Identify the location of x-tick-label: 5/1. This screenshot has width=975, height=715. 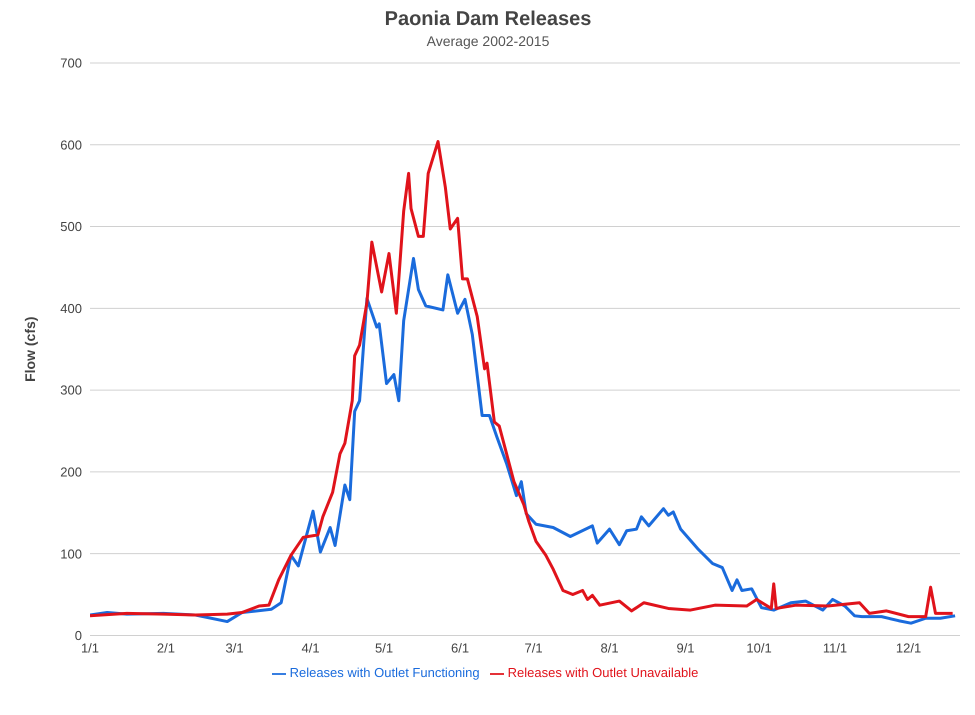
(384, 648).